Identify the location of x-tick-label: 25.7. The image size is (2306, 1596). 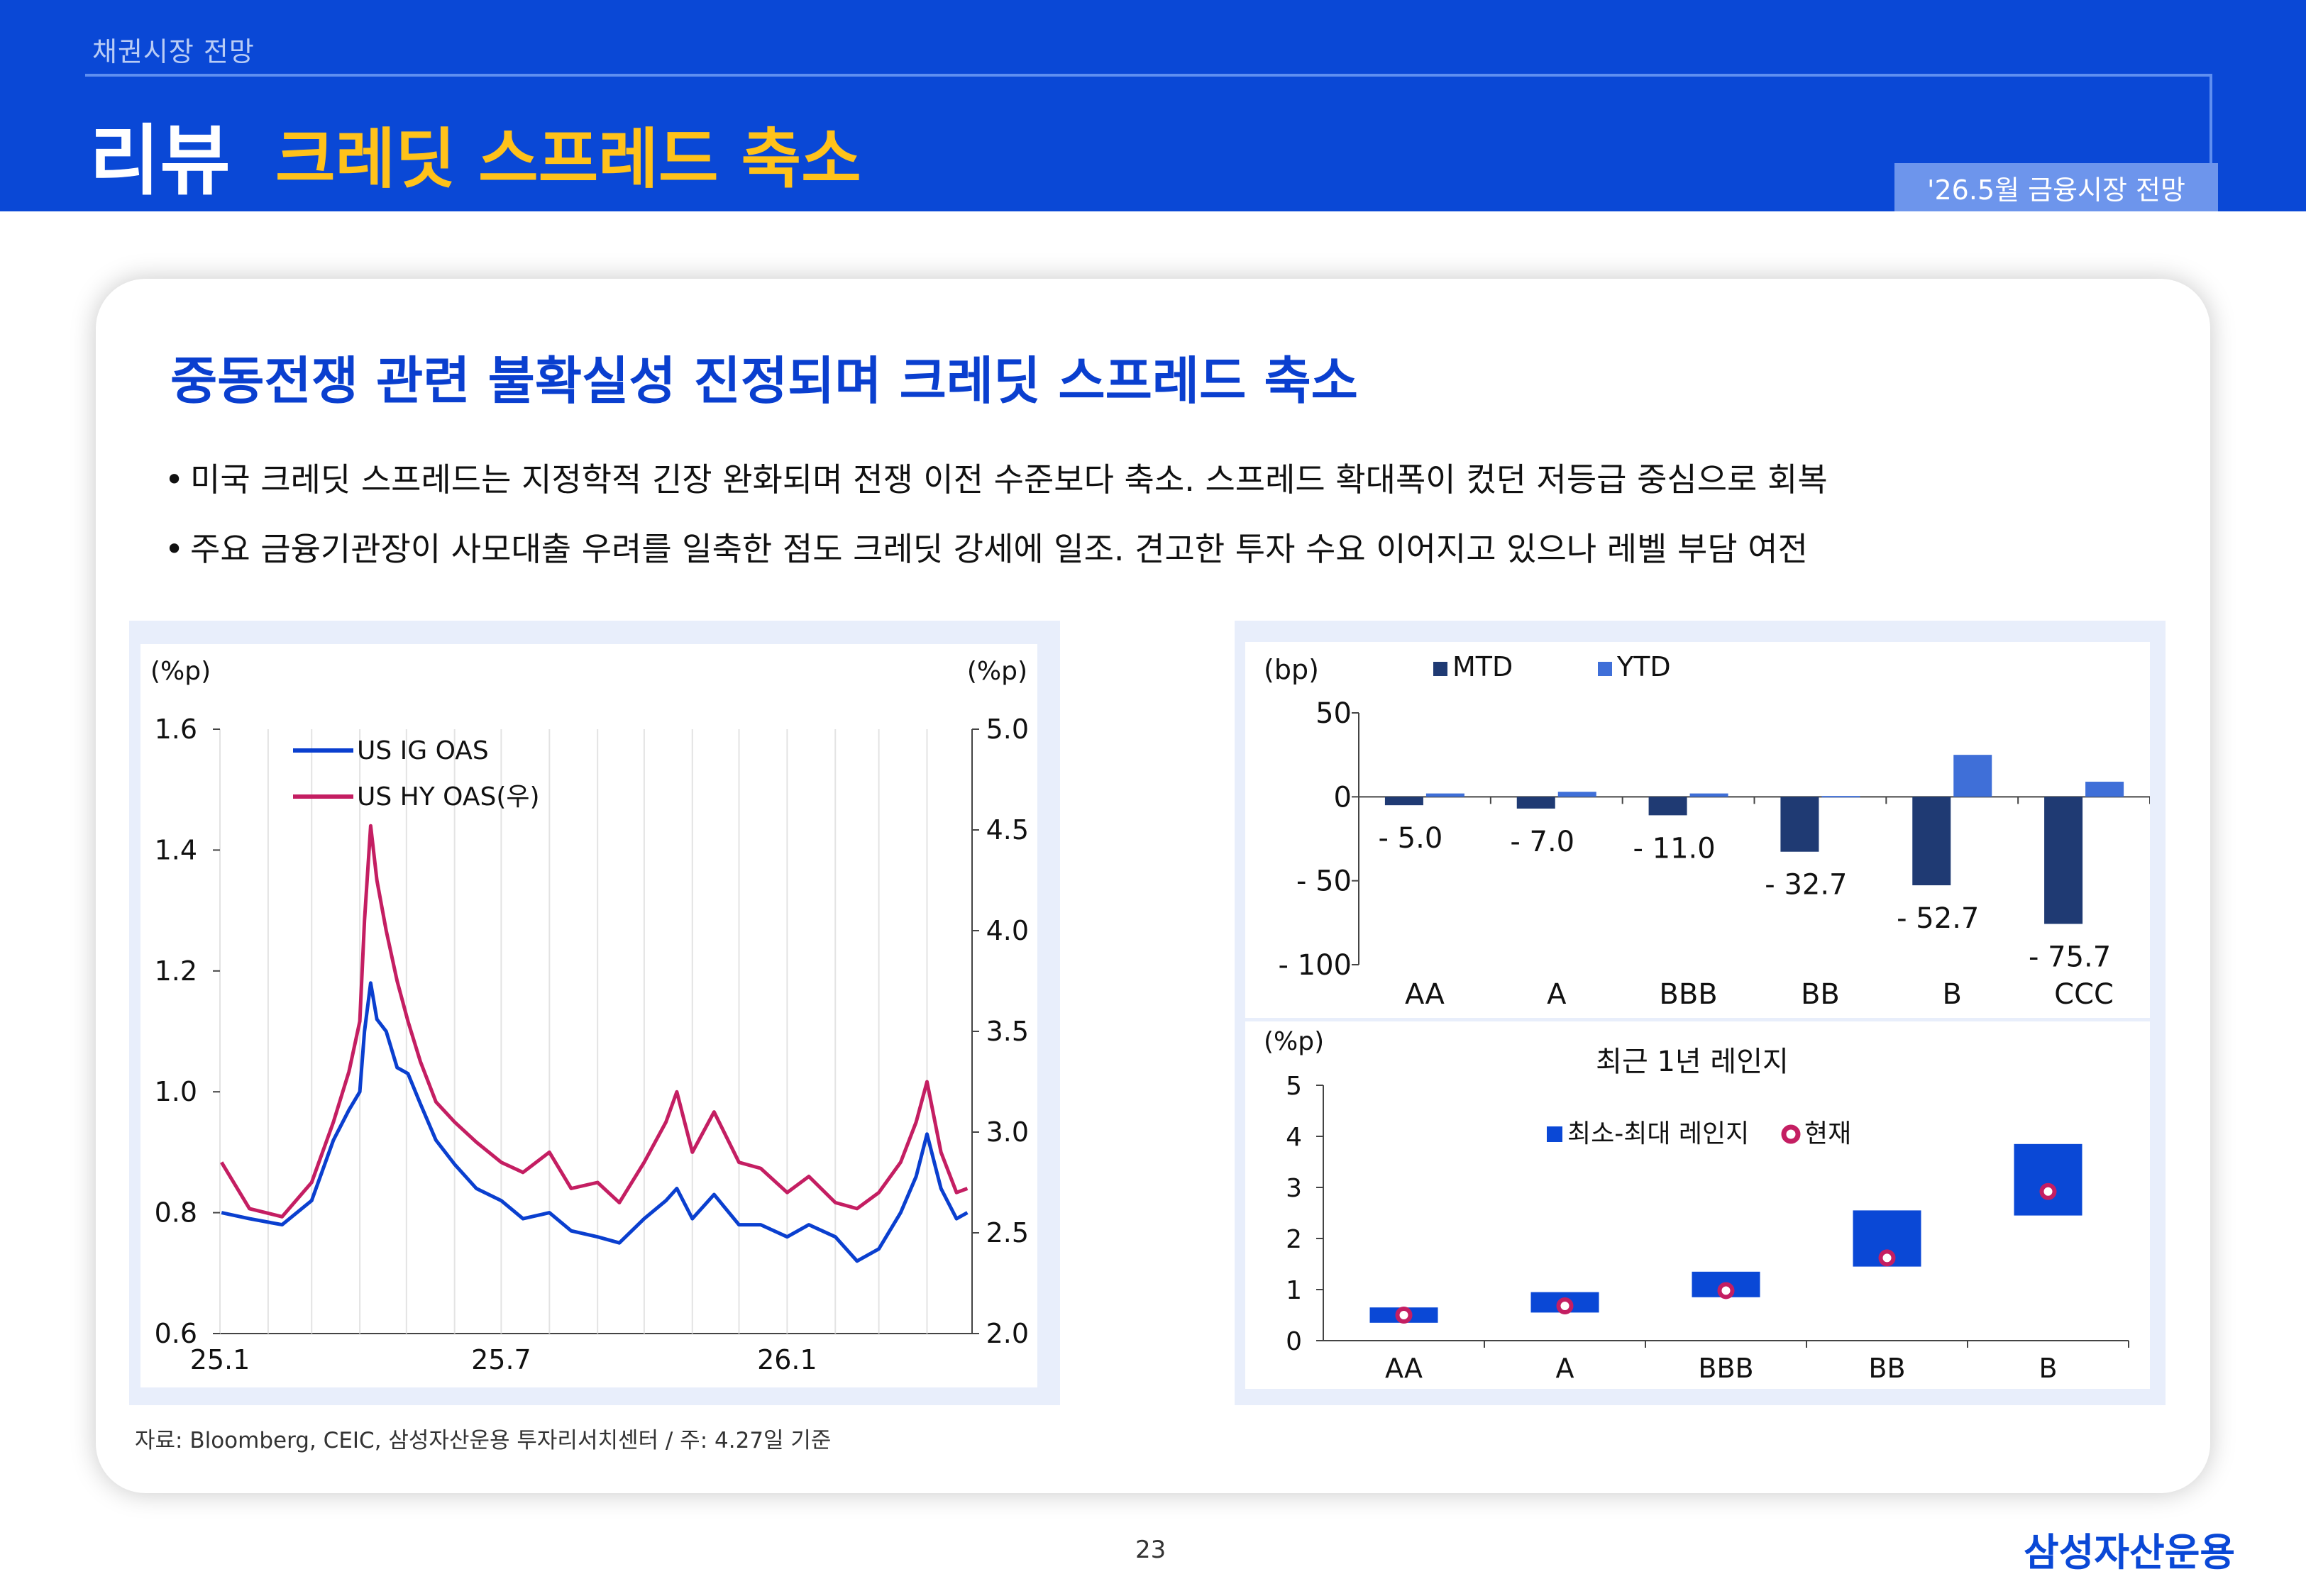
(501, 1360).